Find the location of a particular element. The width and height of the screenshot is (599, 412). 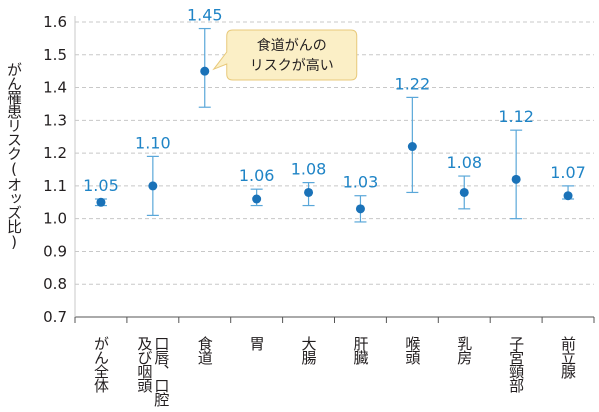

y-axis-label-group: がん罹患リスク(オッズ比) is located at coordinates (14, 156).